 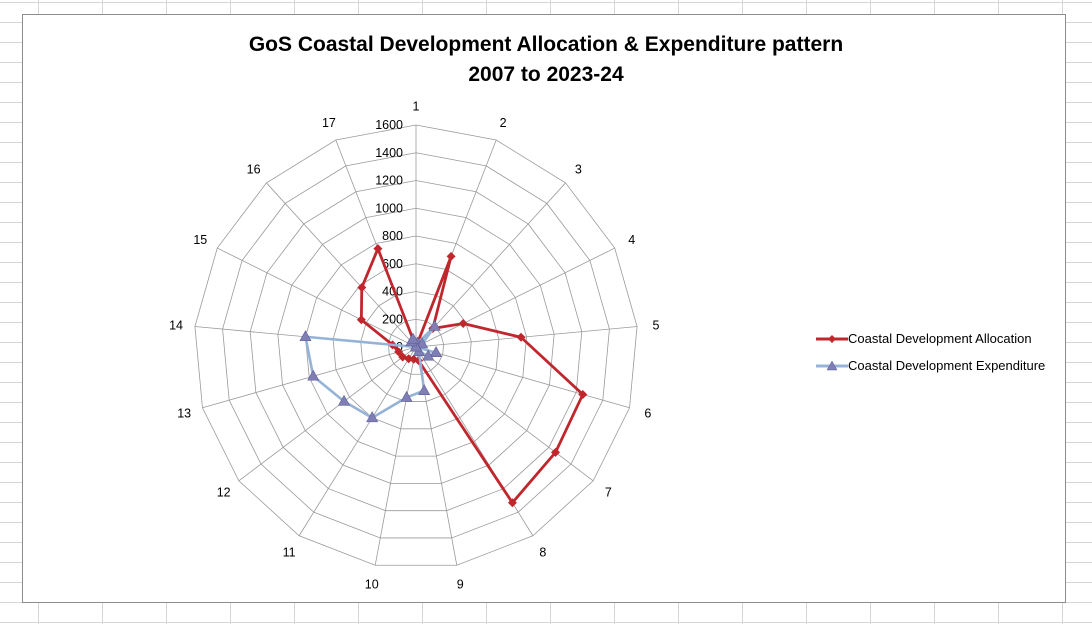 What do you see at coordinates (542, 552) in the screenshot?
I see `category-label: 8` at bounding box center [542, 552].